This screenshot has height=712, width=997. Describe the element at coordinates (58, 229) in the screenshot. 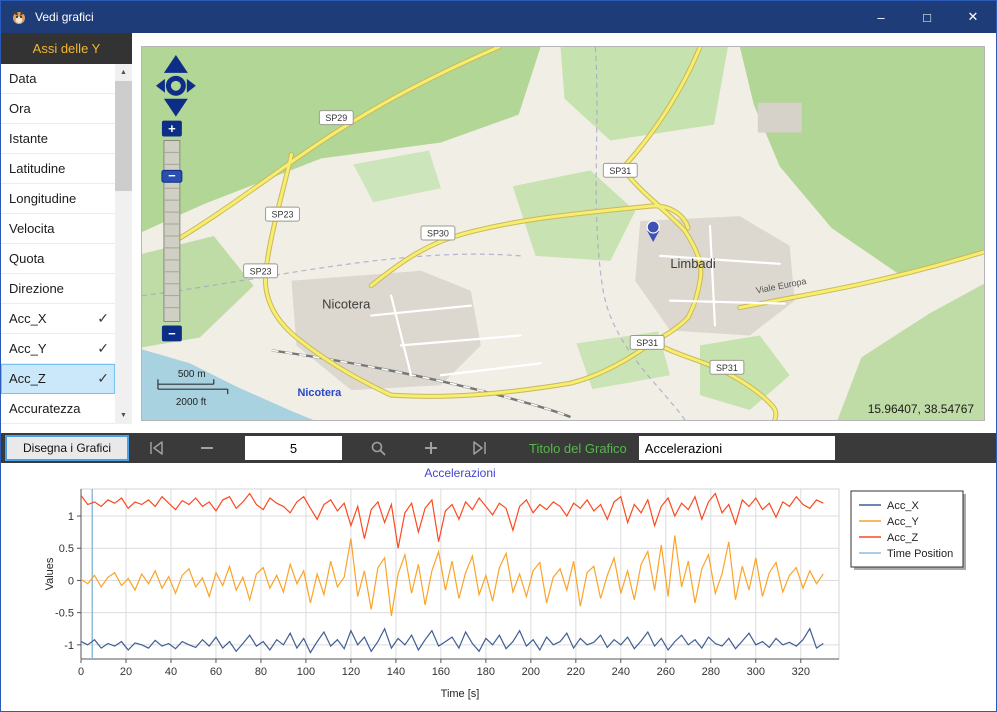

I see `list-item-velocita: Velocita` at that location.